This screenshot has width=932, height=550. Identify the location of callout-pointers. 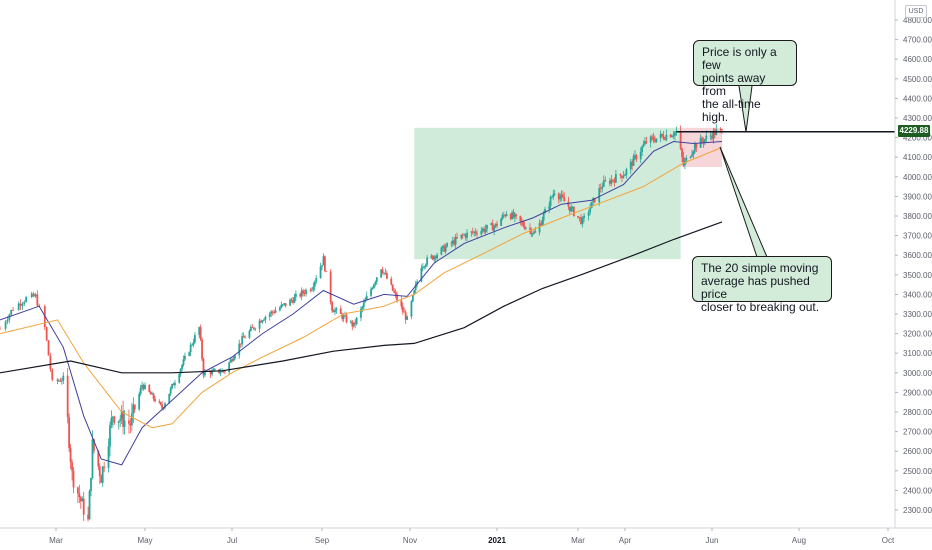
(743, 171).